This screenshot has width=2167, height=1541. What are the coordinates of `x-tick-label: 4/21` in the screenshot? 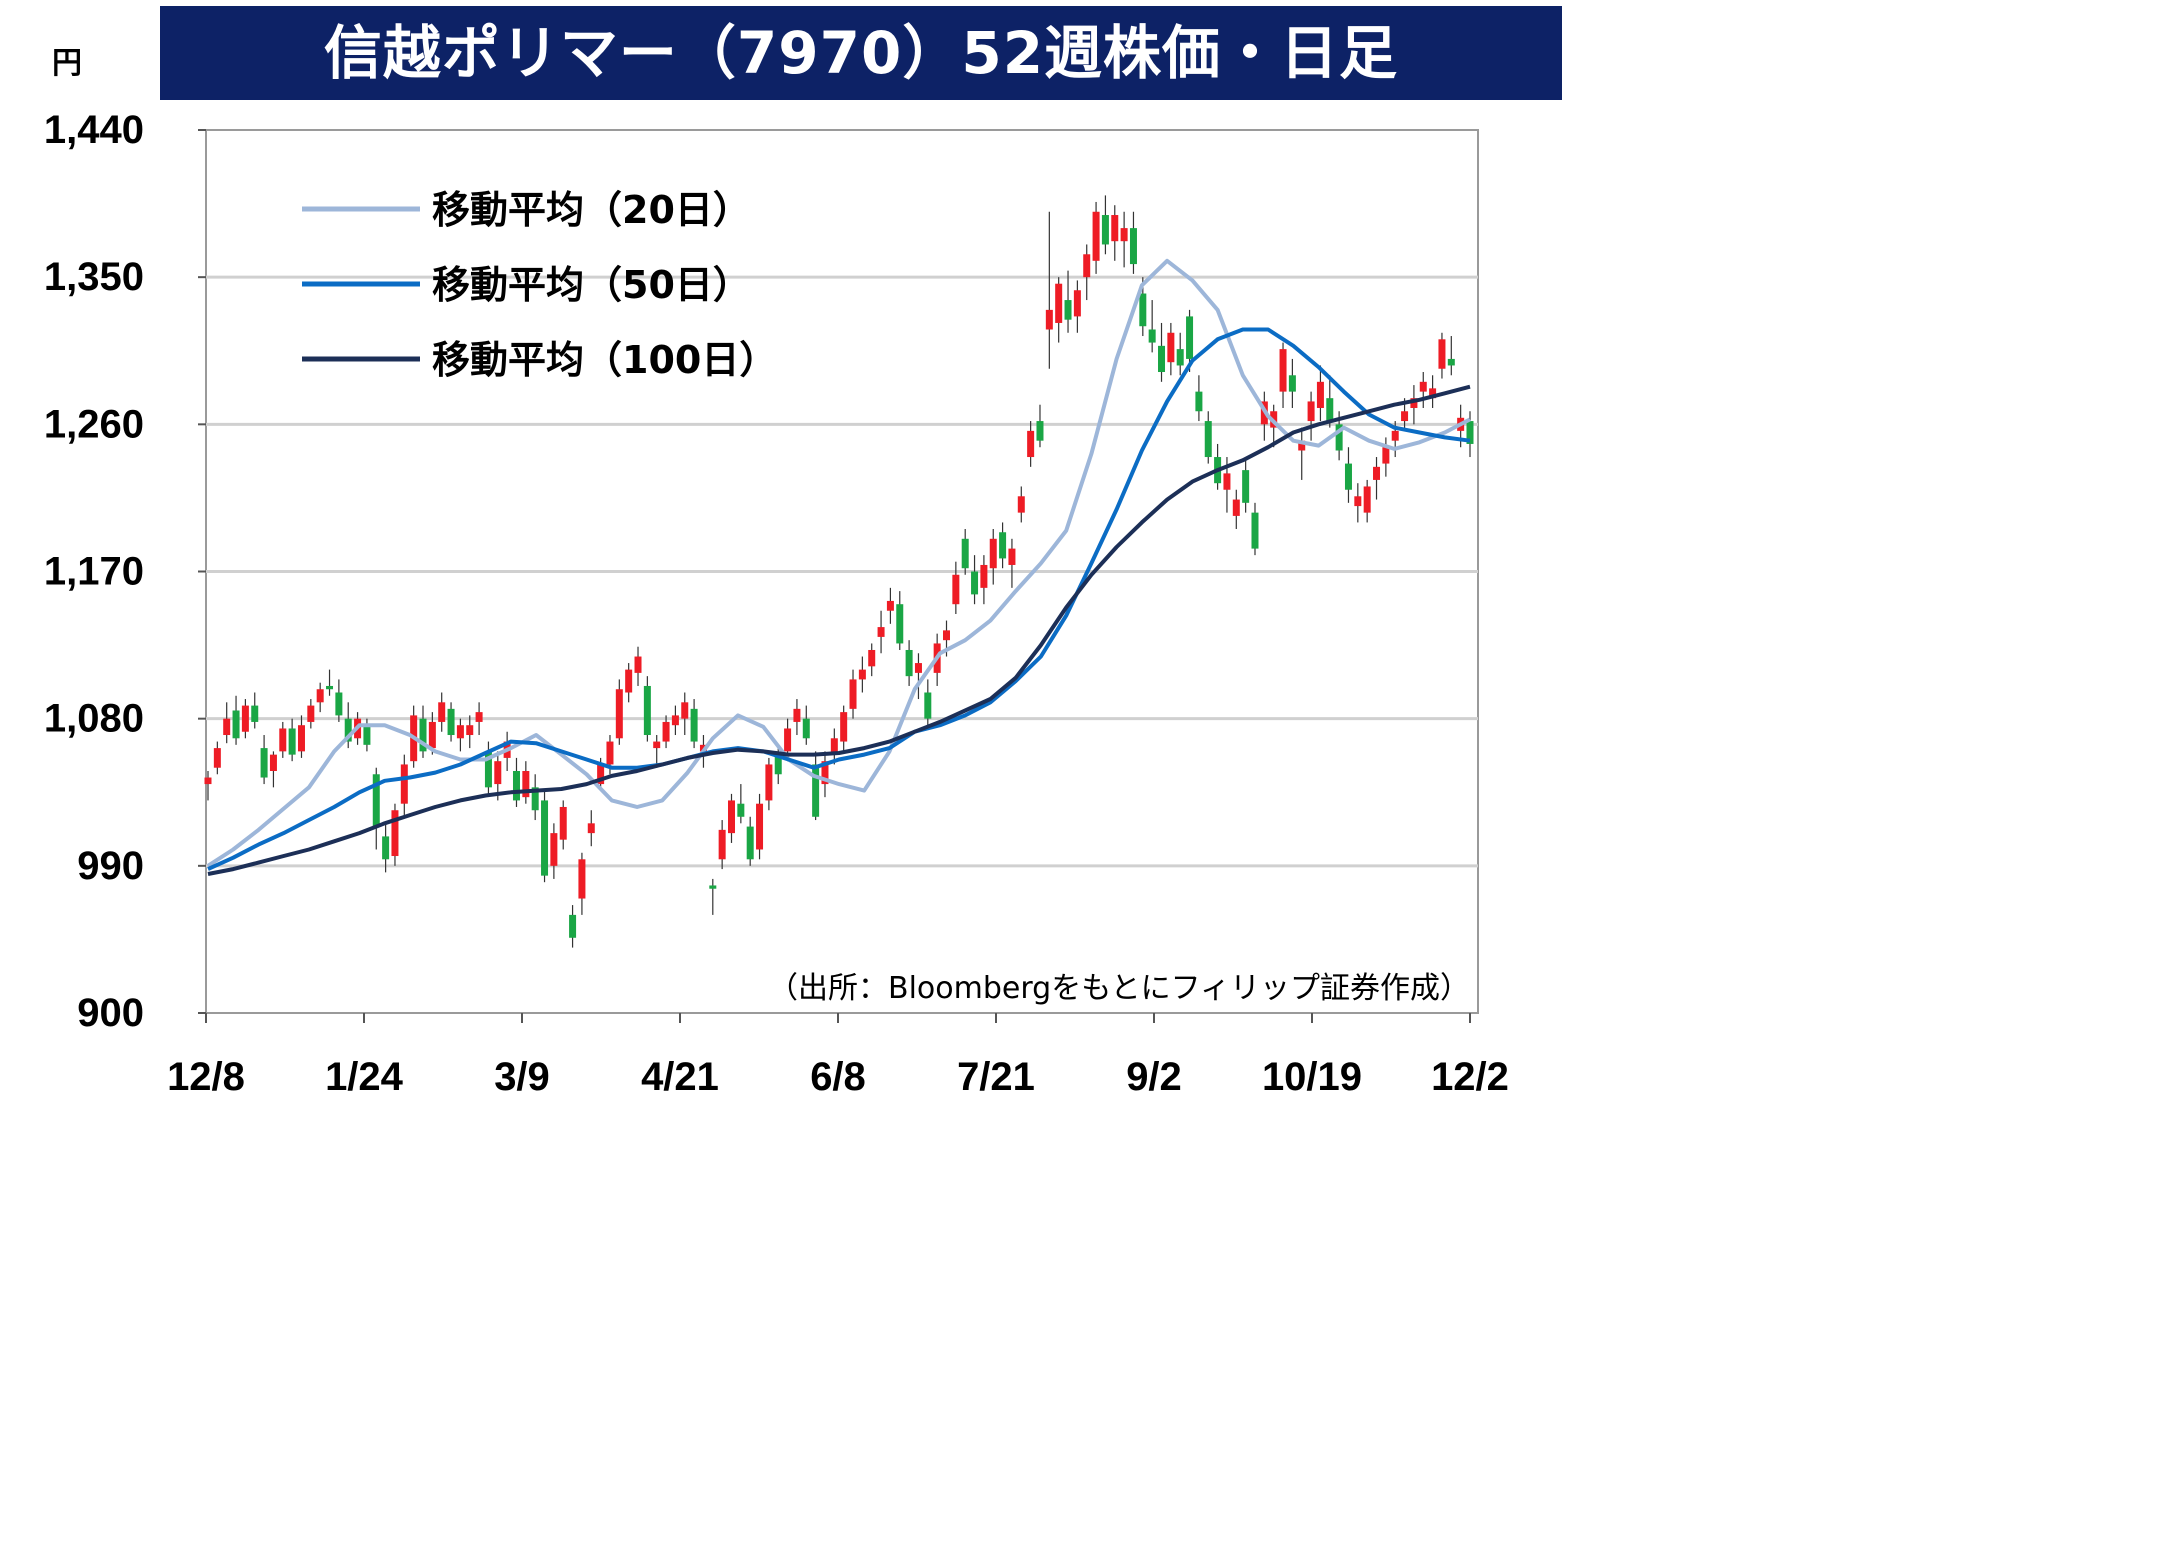 It's located at (680, 1077).